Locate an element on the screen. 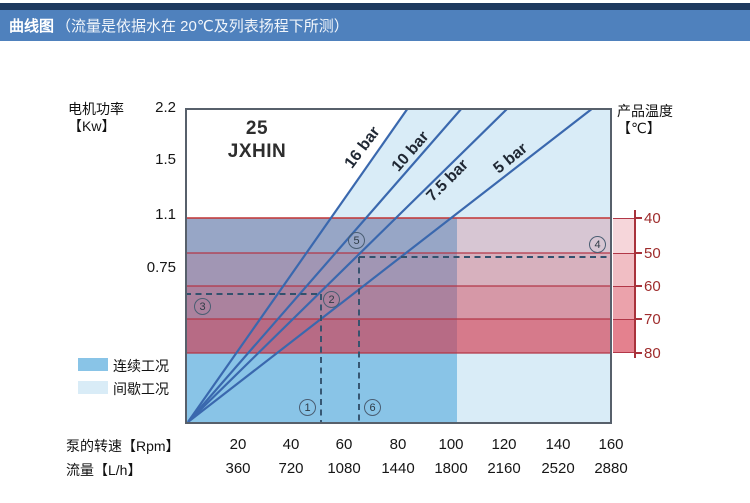 The image size is (750, 503). flow-tick: 2520 is located at coordinates (558, 468).